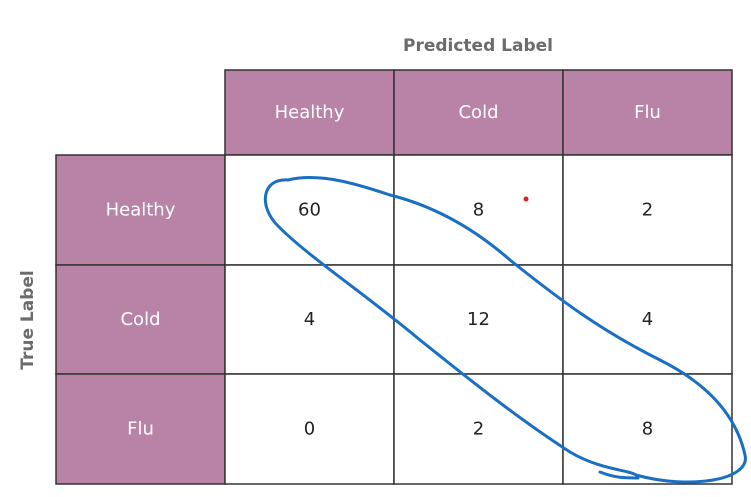 This screenshot has height=497, width=751. Describe the element at coordinates (526, 199) in the screenshot. I see `red-dot-mark` at that location.